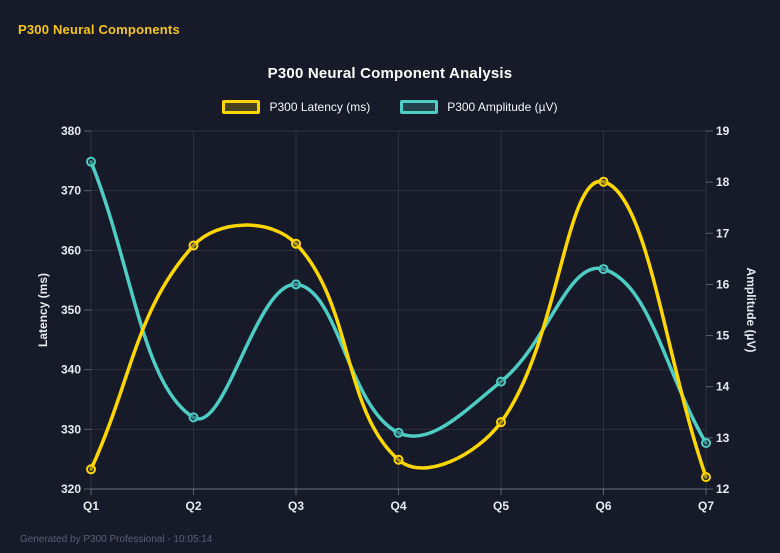 This screenshot has width=780, height=553. I want to click on legend-label-amplitude: P300 Amplitude (µV), so click(502, 107).